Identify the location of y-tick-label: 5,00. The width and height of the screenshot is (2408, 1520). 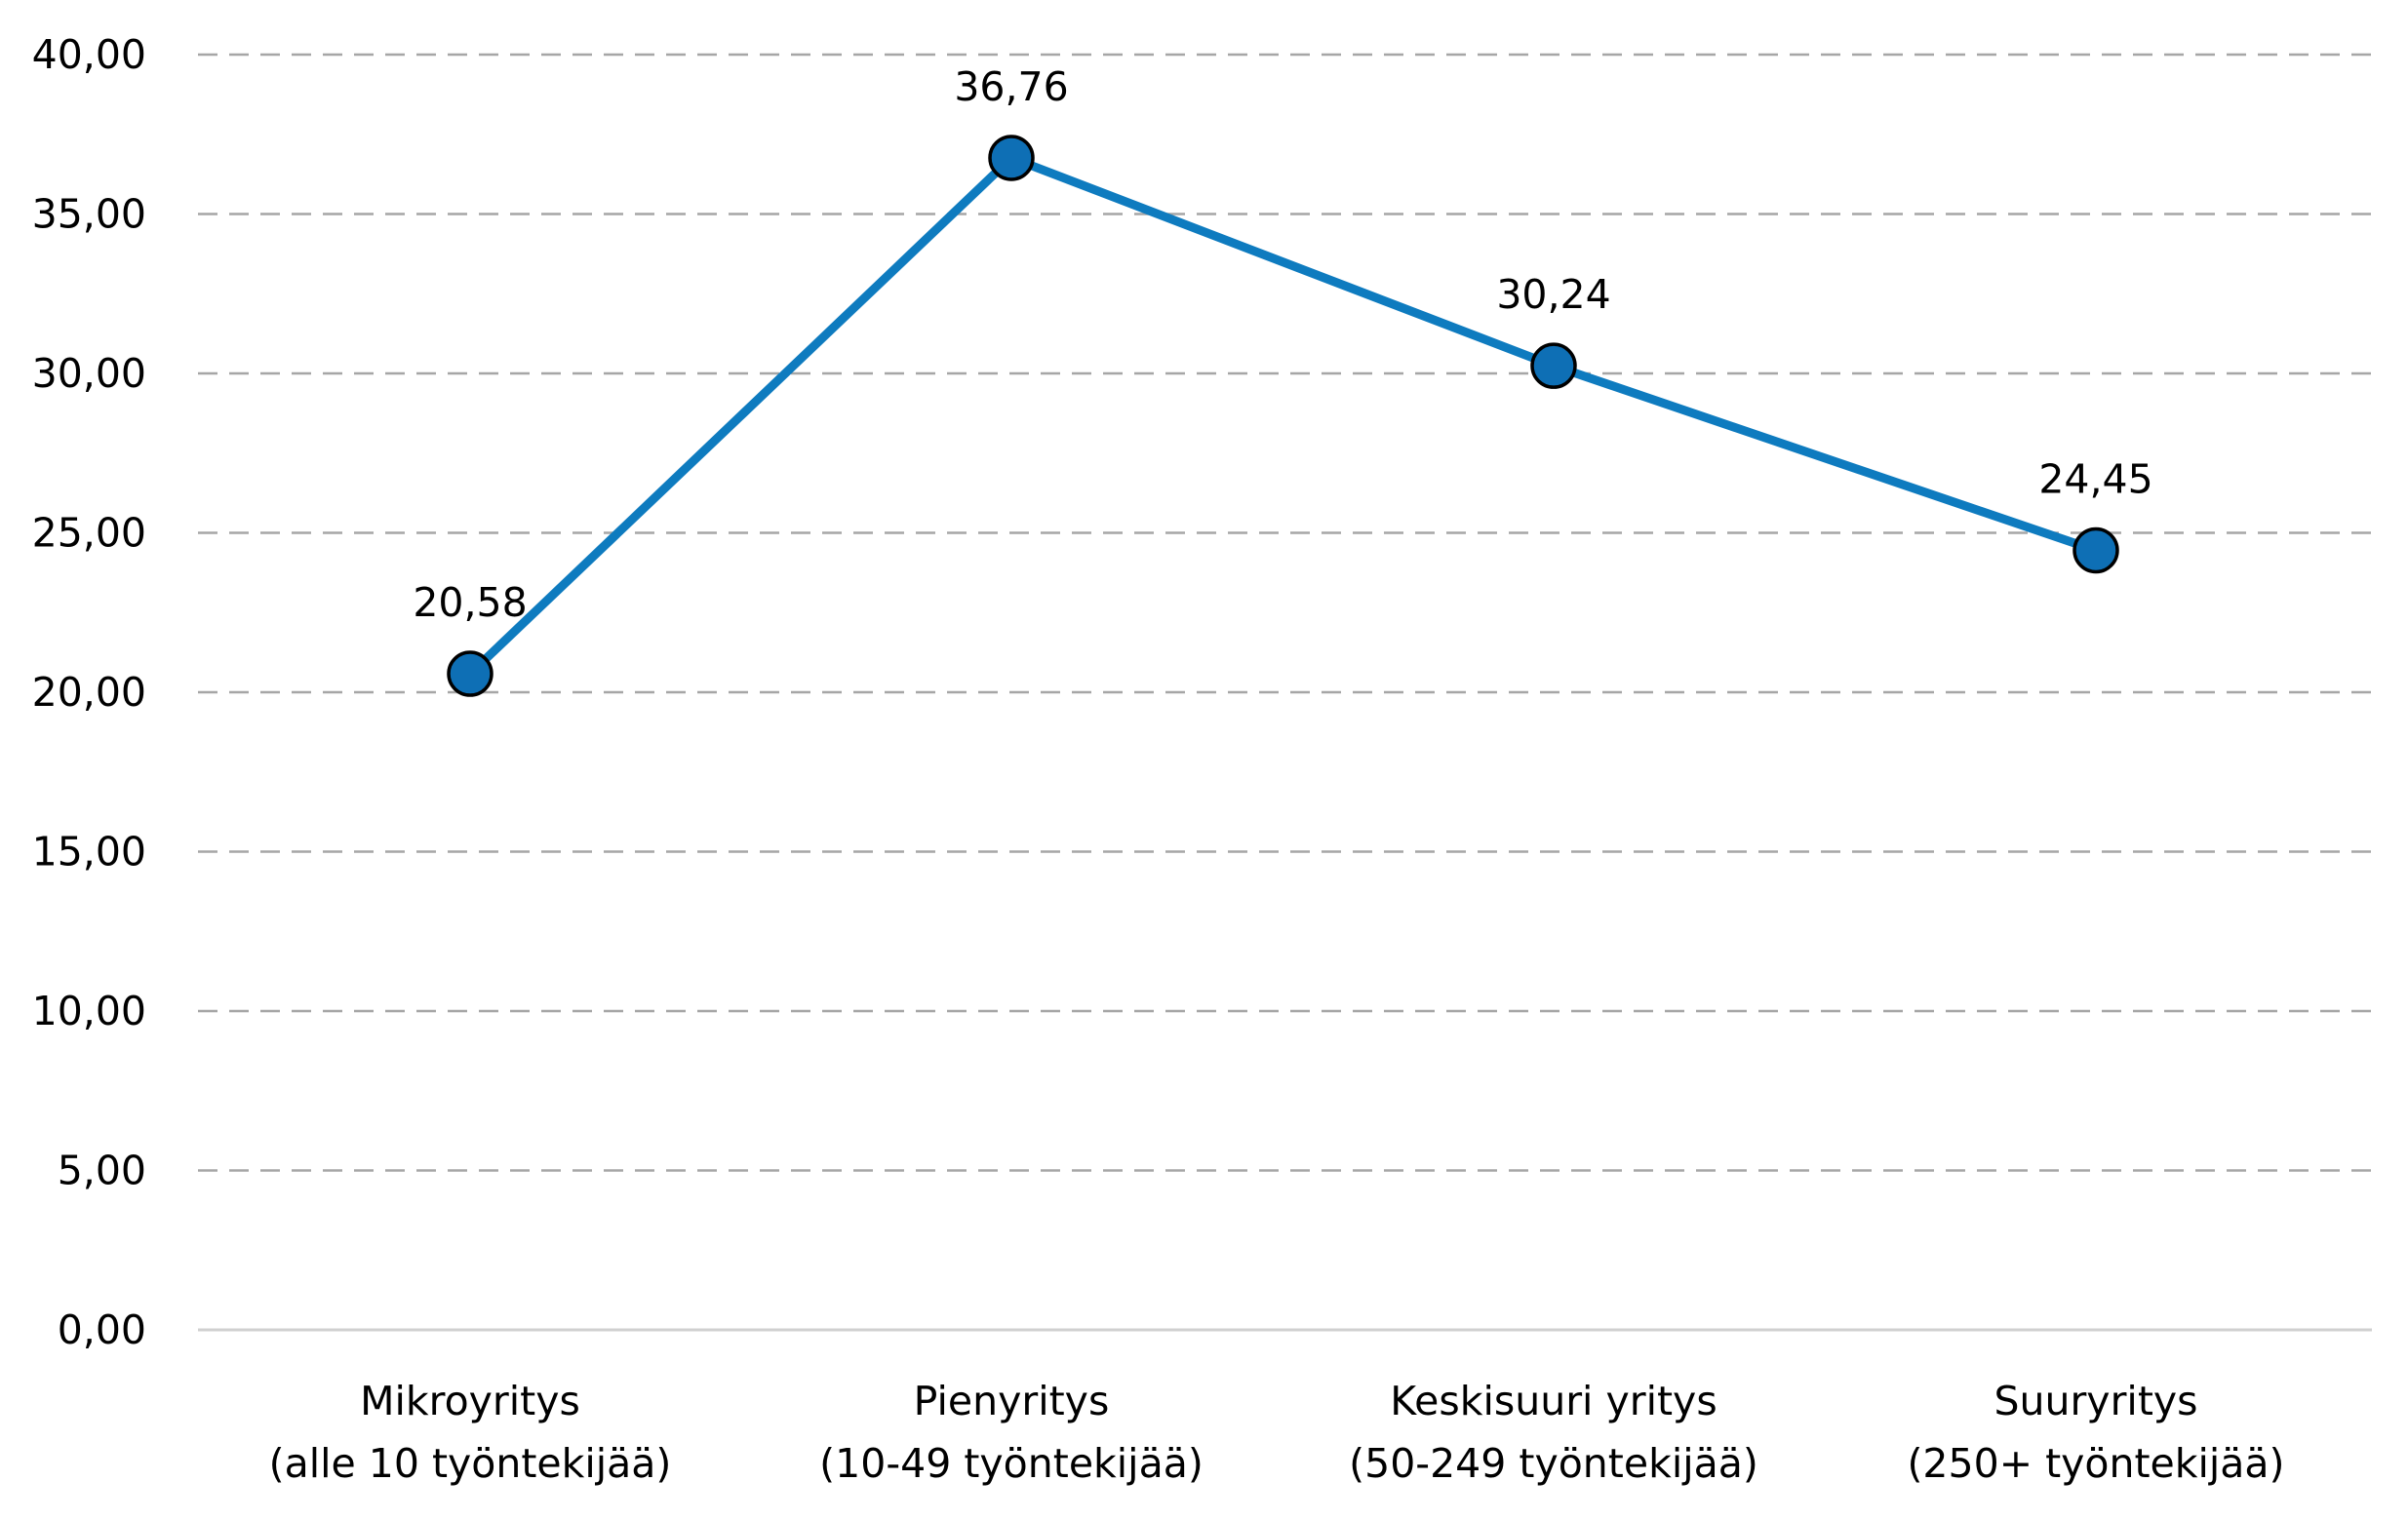
(102, 1171).